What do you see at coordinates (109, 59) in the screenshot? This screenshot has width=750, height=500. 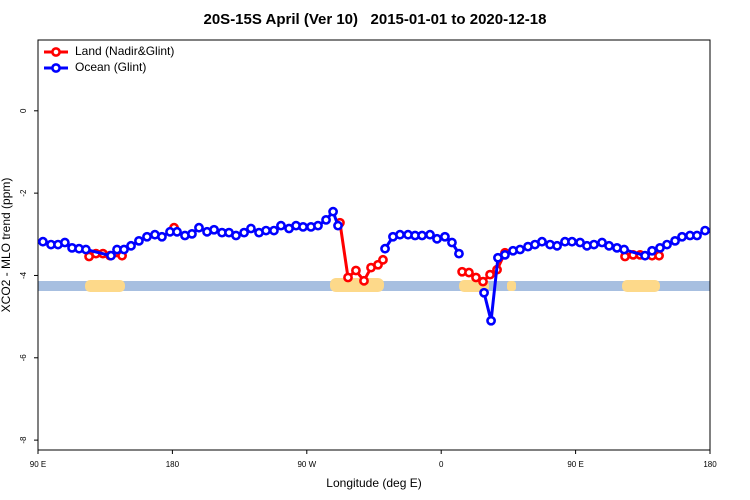 I see `legend: Land (Nadir&Glint) Ocean (Glint)` at bounding box center [109, 59].